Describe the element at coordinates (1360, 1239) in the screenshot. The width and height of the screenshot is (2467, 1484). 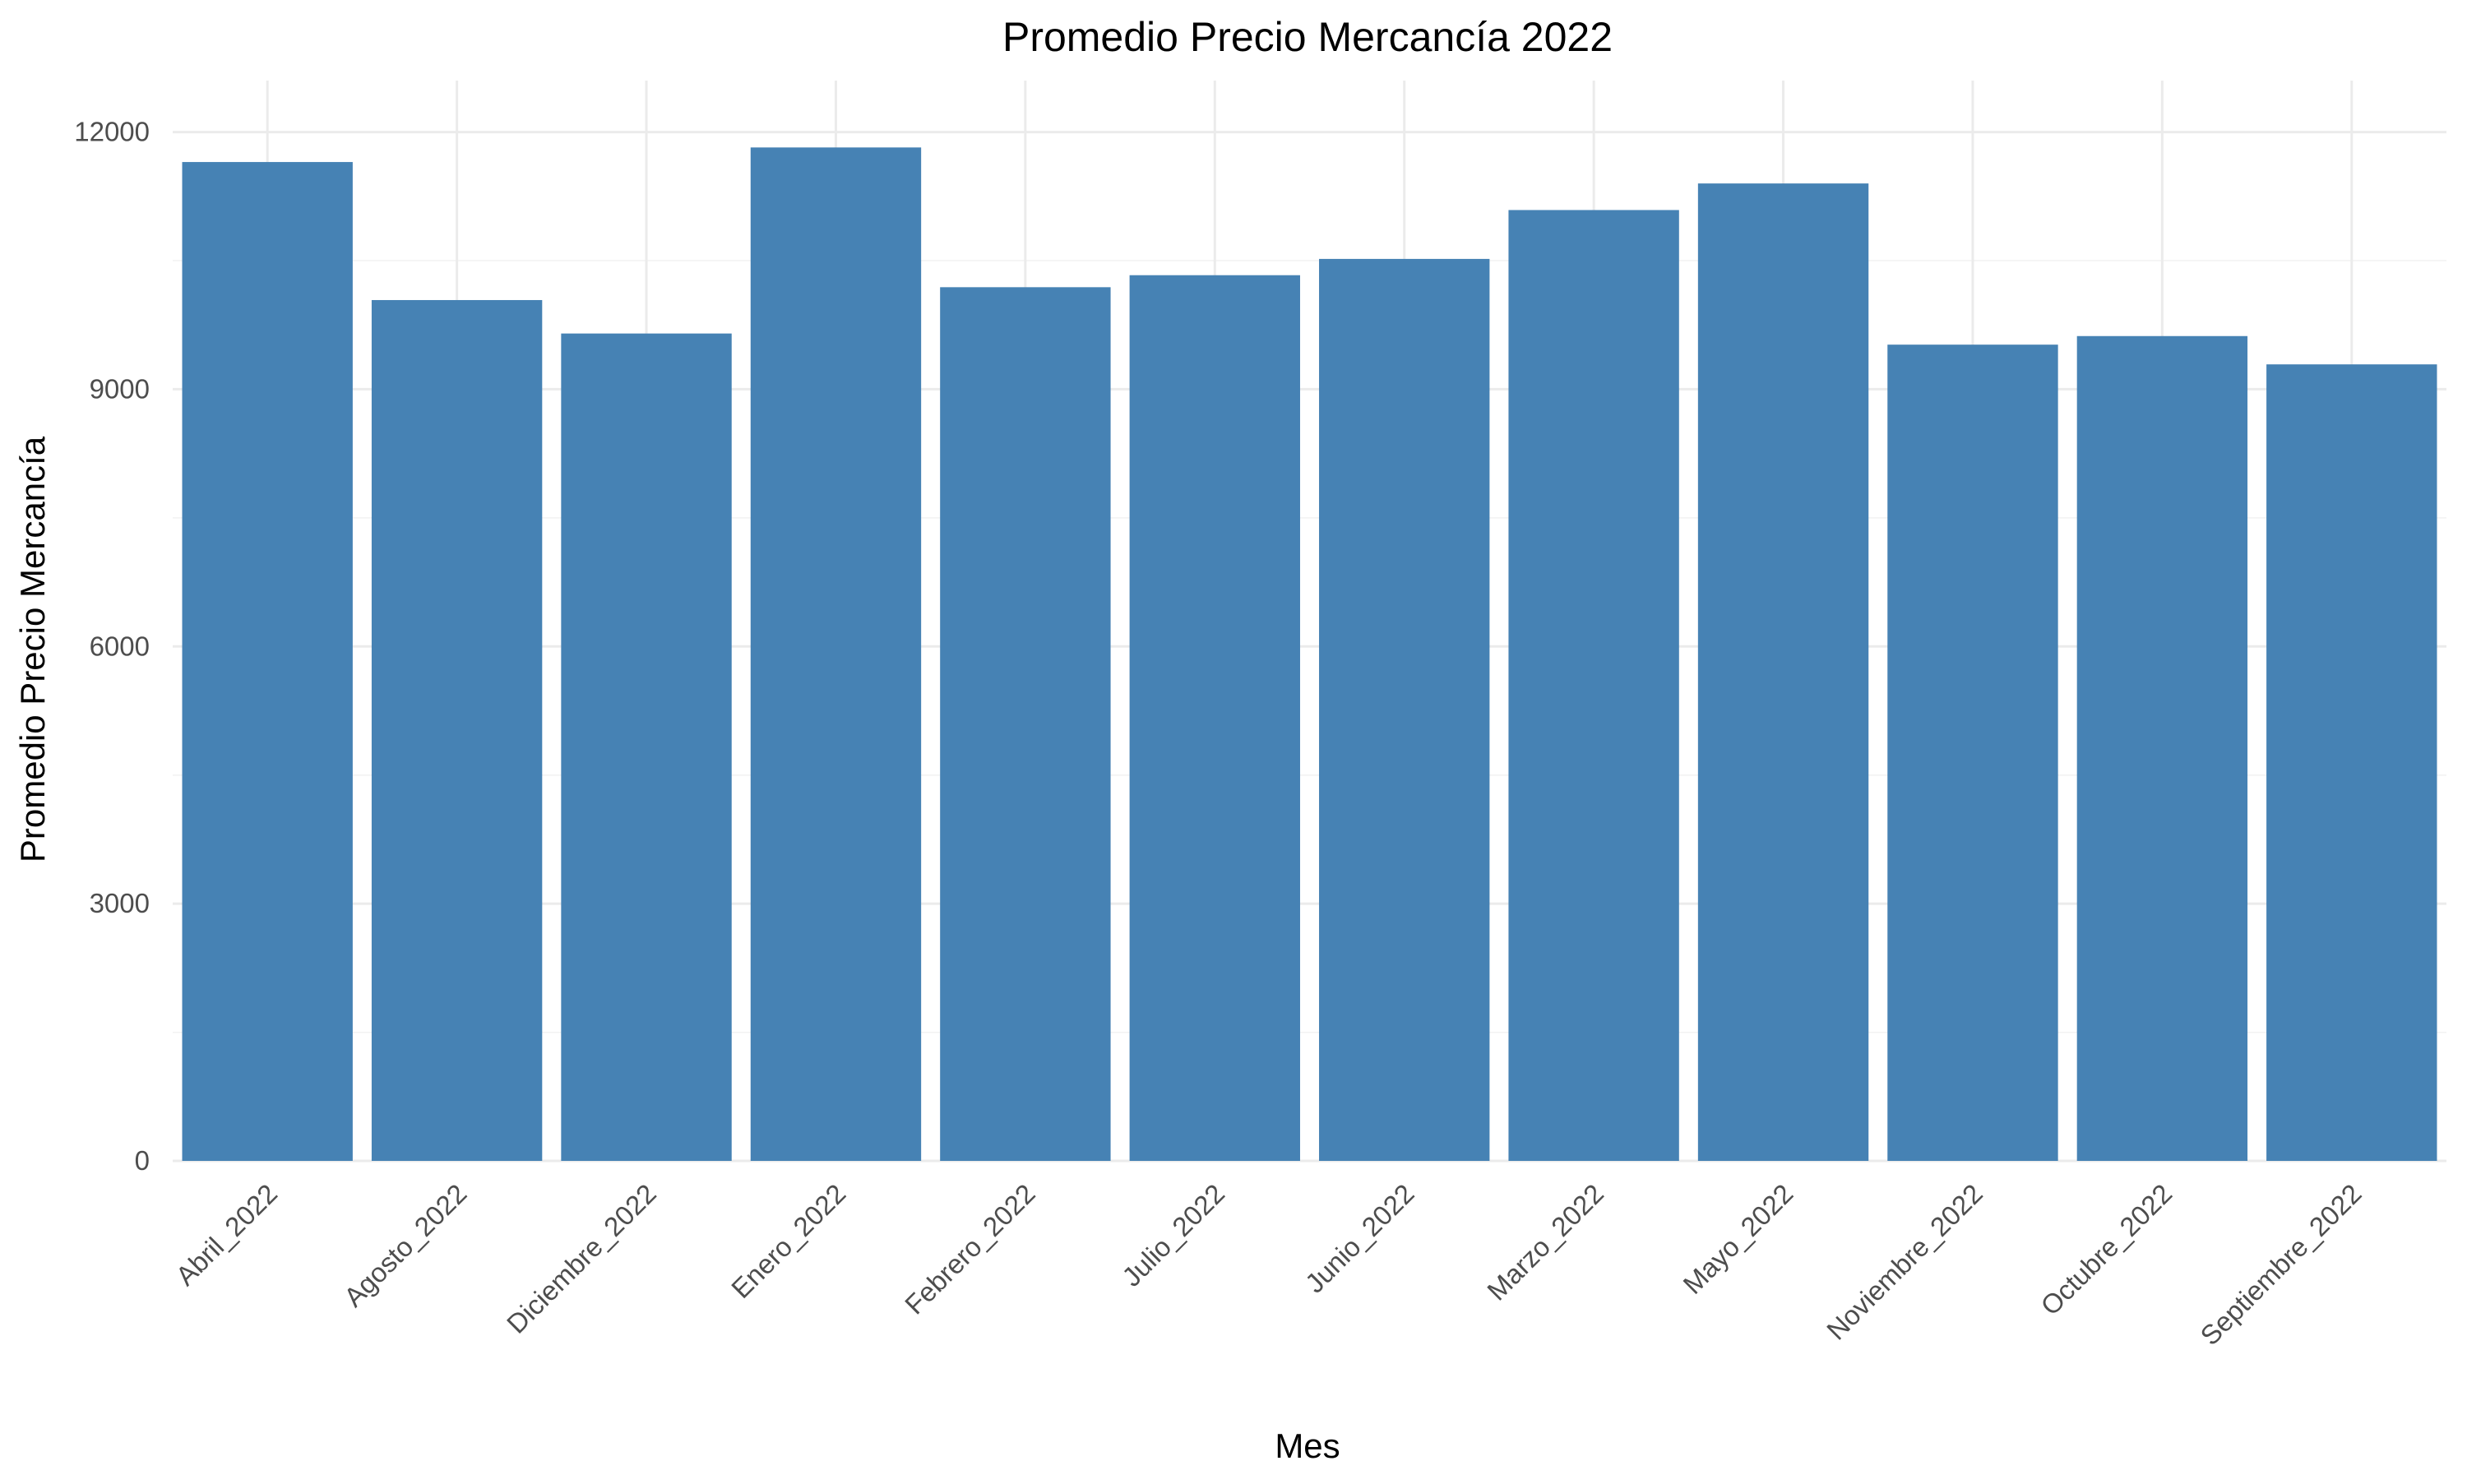
I see `x-tick-label: Junio_2022` at that location.